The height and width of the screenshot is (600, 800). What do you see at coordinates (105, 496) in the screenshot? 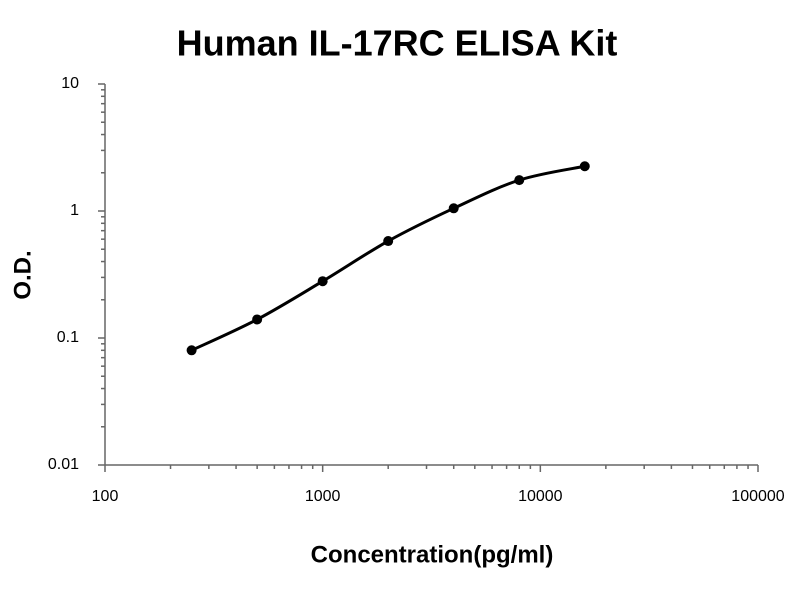
I see `x-tick-label: 100` at bounding box center [105, 496].